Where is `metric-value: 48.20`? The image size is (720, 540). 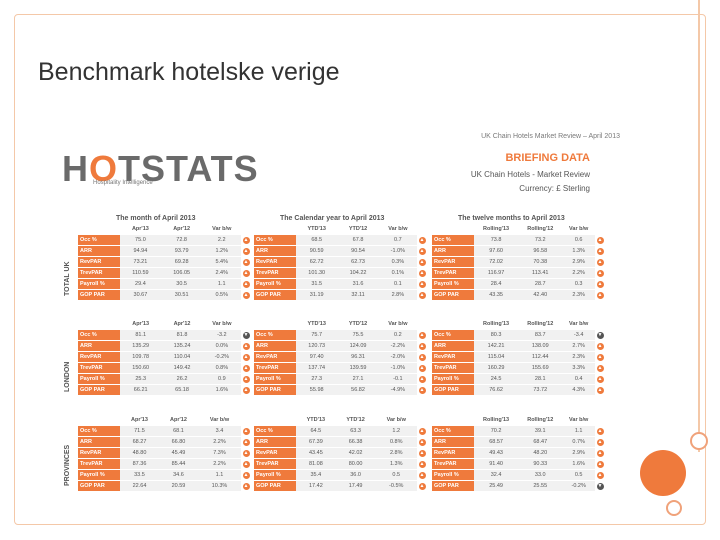
metric-value: 48.20 is located at coordinates (540, 453).